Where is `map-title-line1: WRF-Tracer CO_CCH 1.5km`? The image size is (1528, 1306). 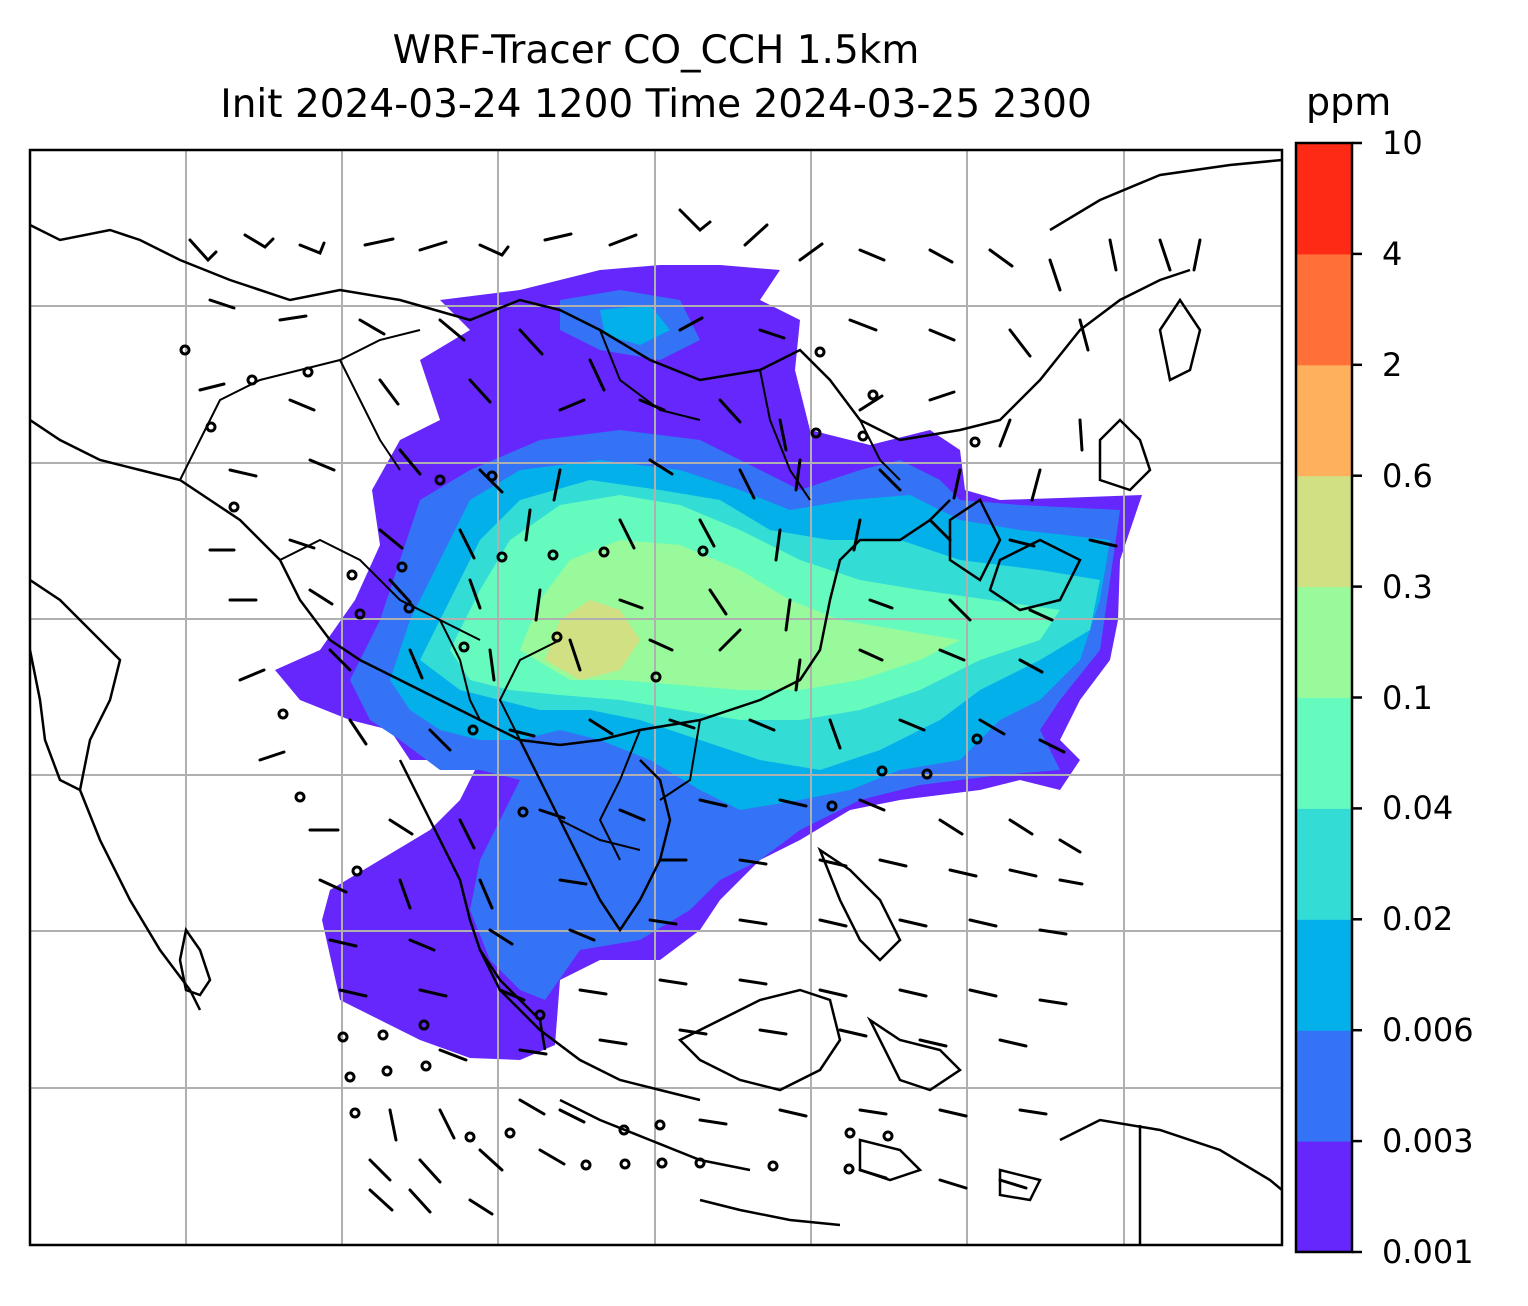 map-title-line1: WRF-Tracer CO_CCH 1.5km is located at coordinates (656, 50).